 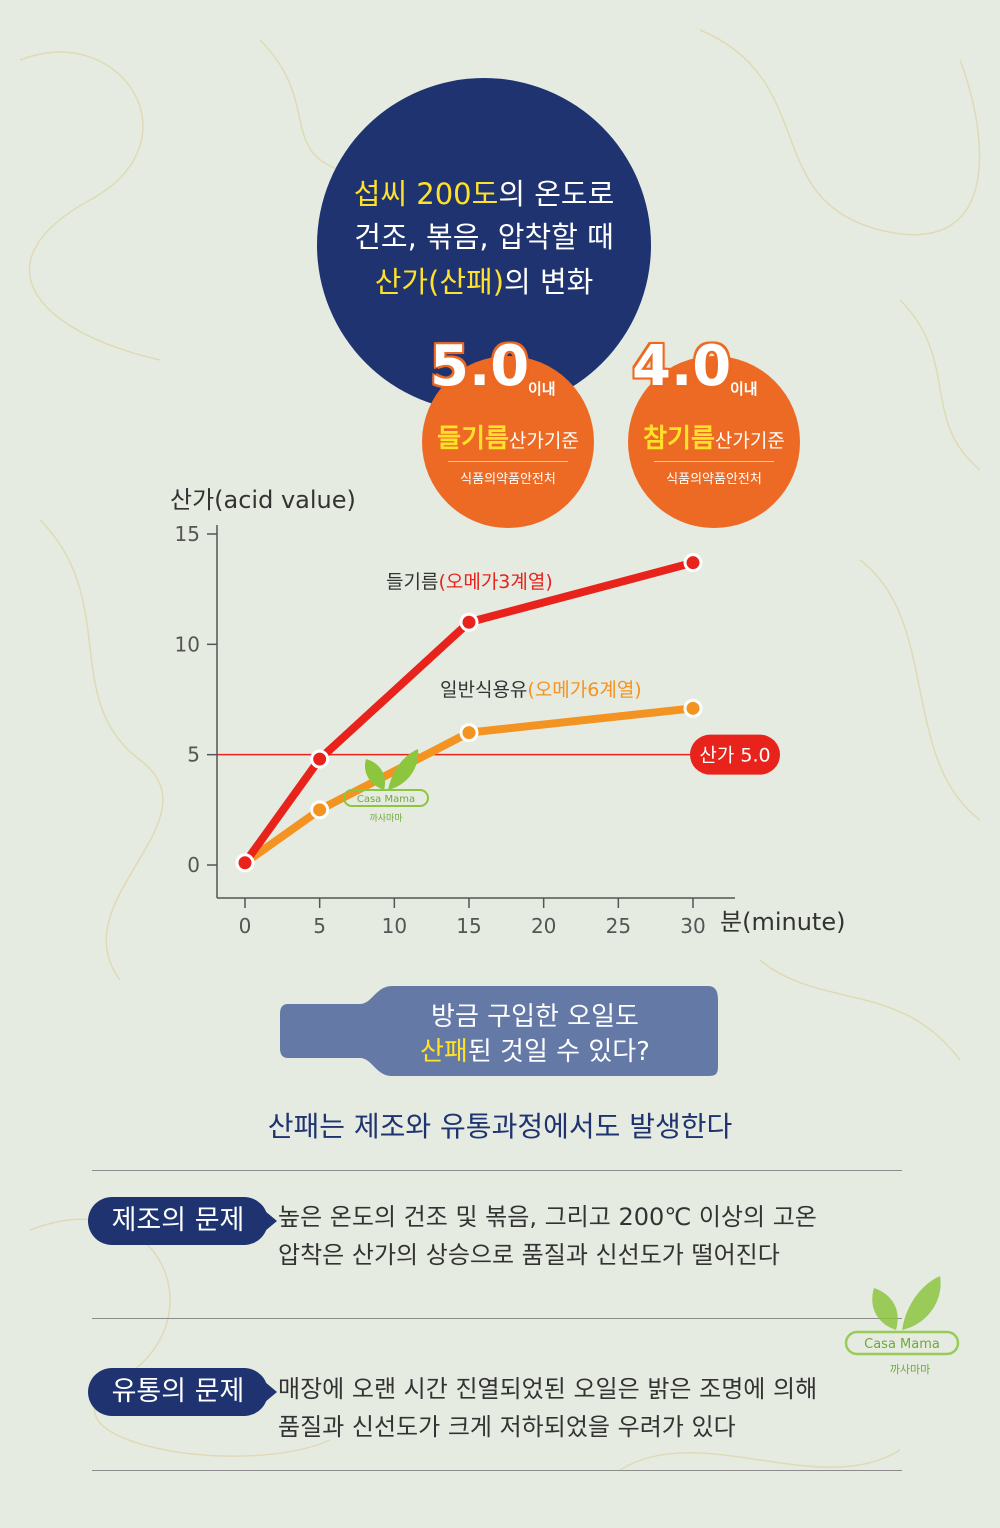 I want to click on badge-number: 4.0, so click(x=682, y=366).